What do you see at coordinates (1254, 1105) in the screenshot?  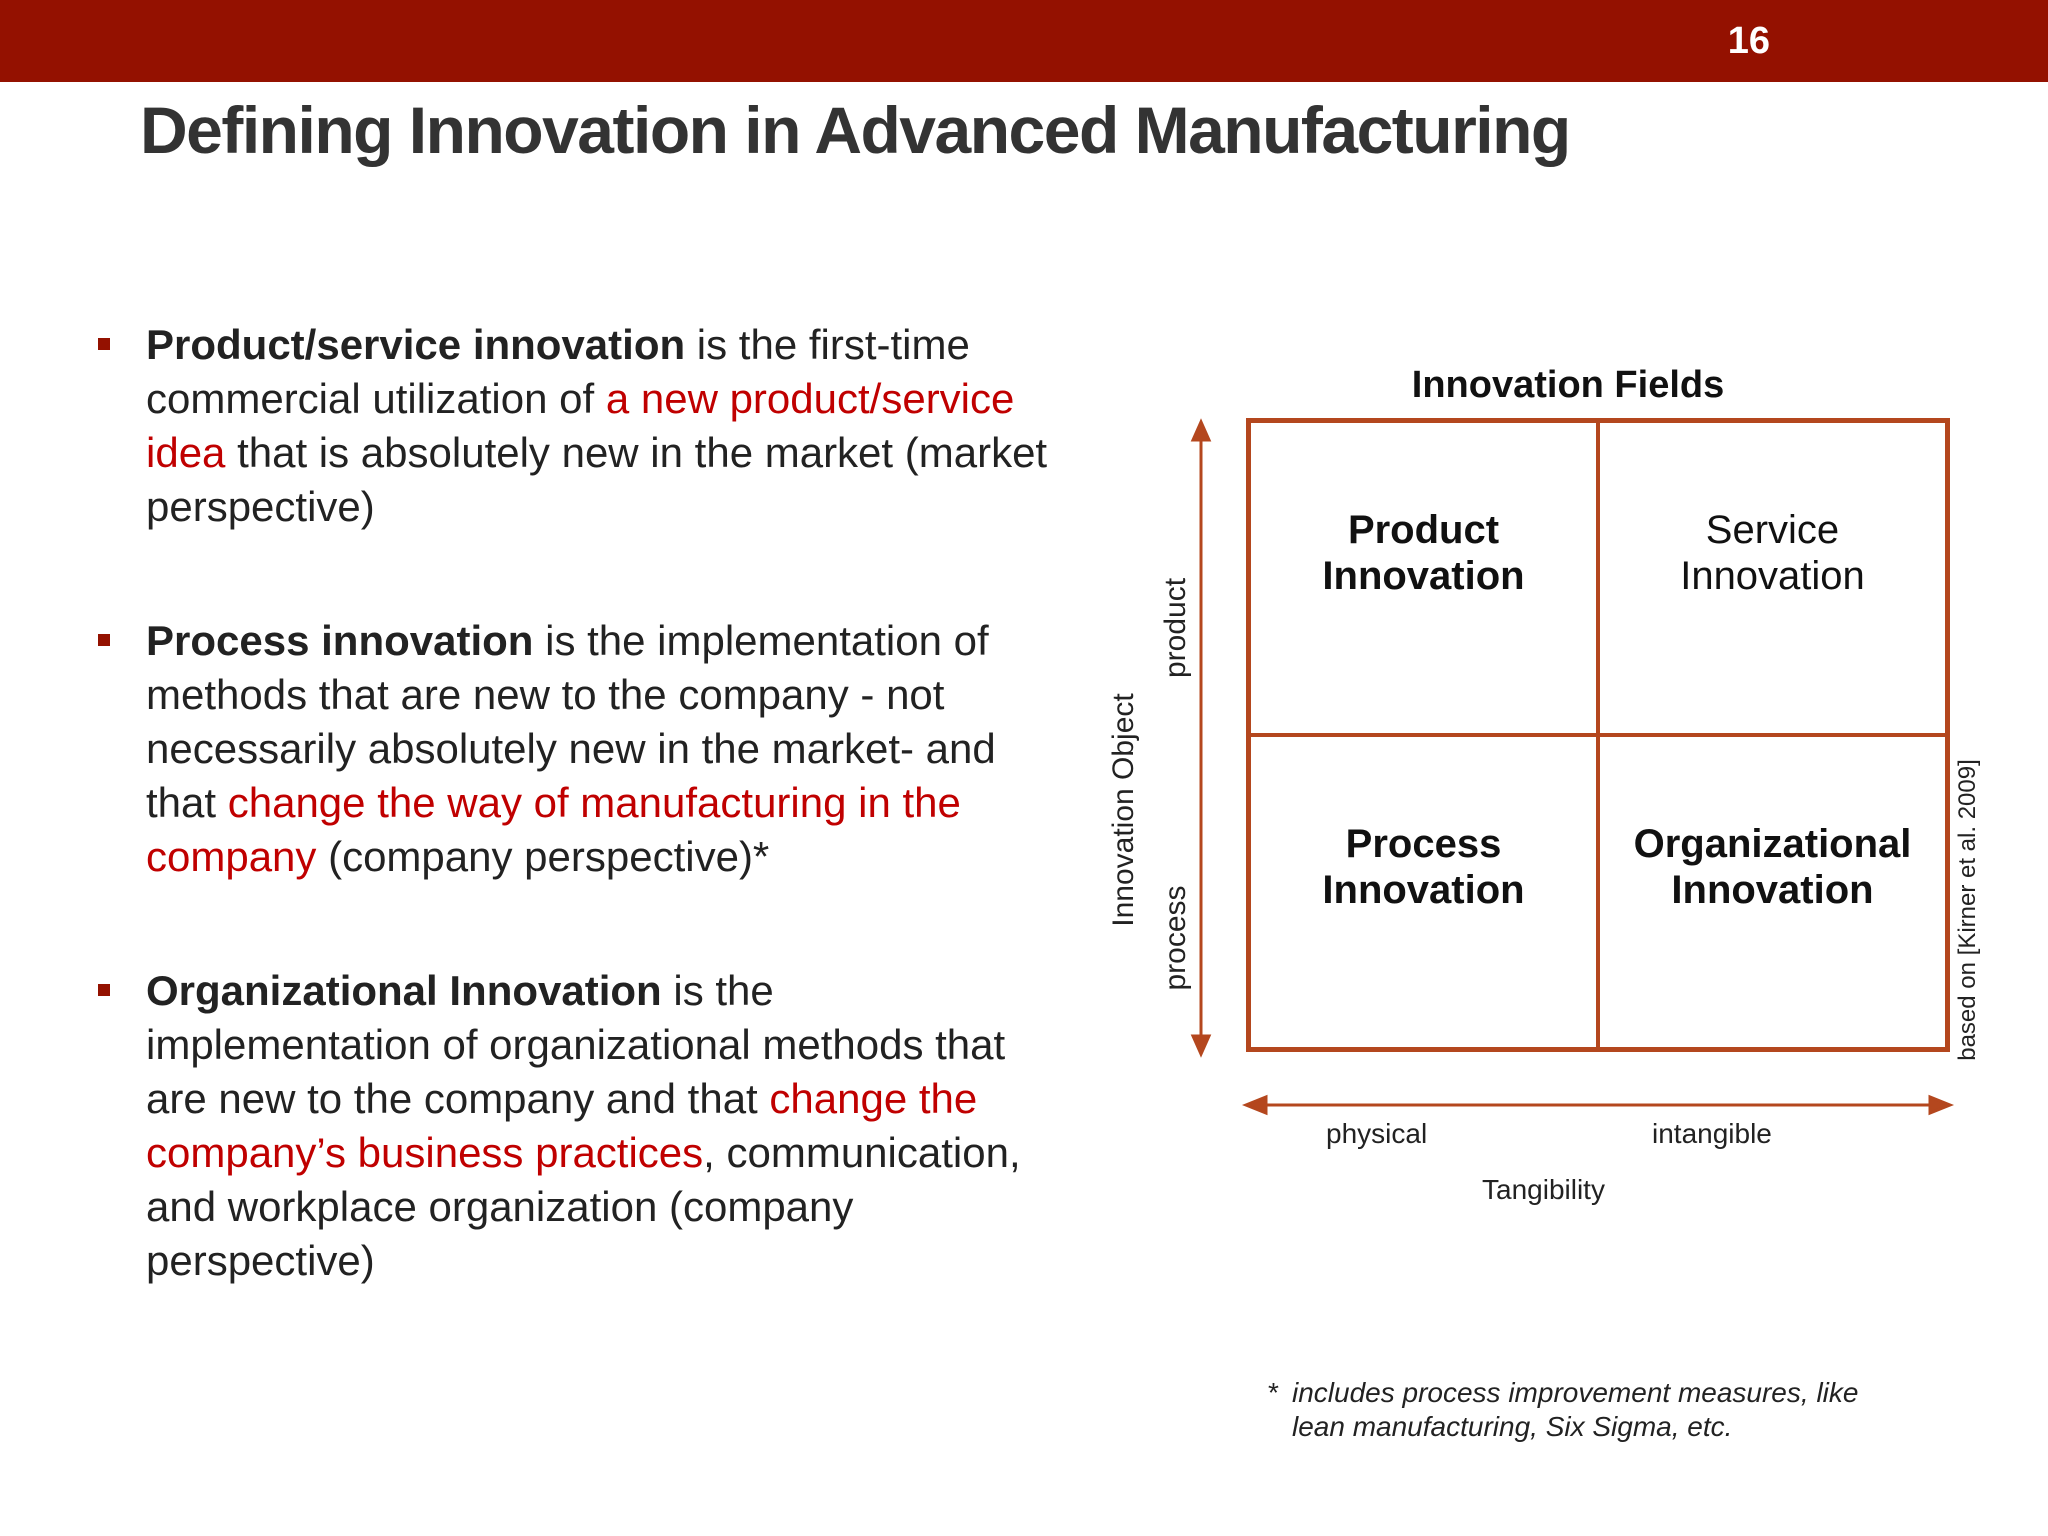 I see `x-axis-arrow-head-left` at bounding box center [1254, 1105].